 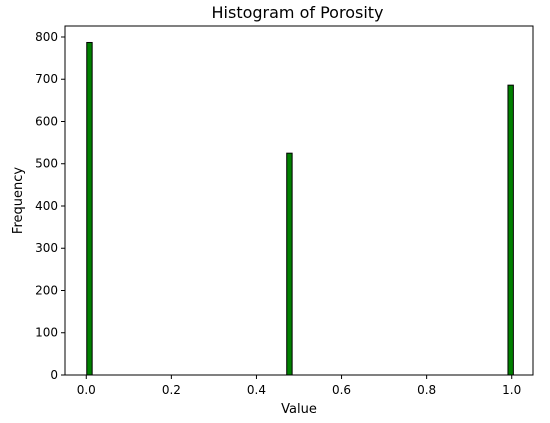 I want to click on y-tick-label: 200, so click(x=46, y=290).